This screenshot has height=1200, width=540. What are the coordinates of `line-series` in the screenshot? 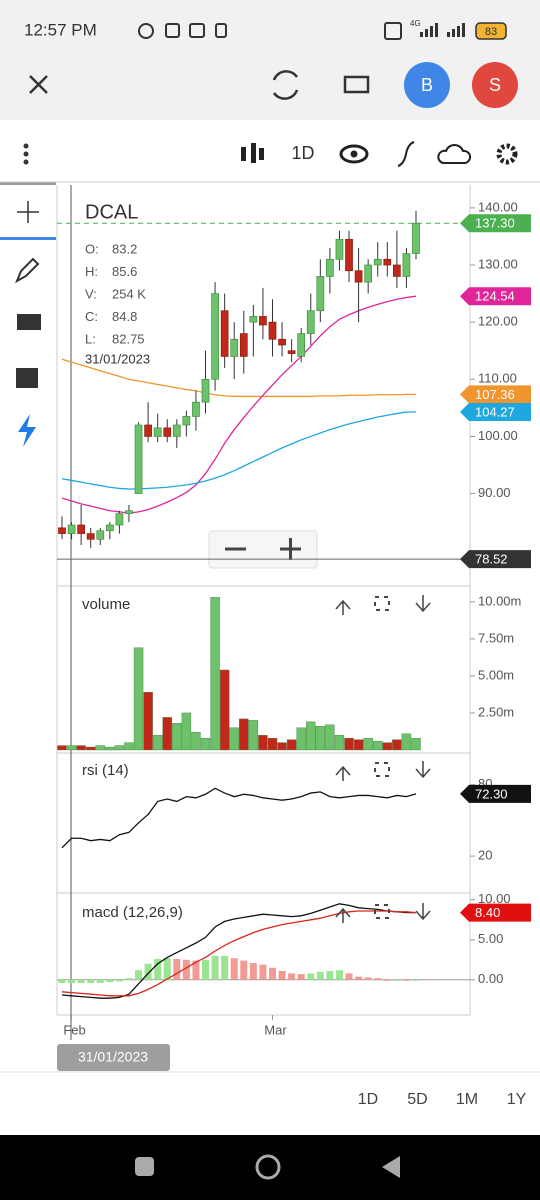 It's located at (239, 818).